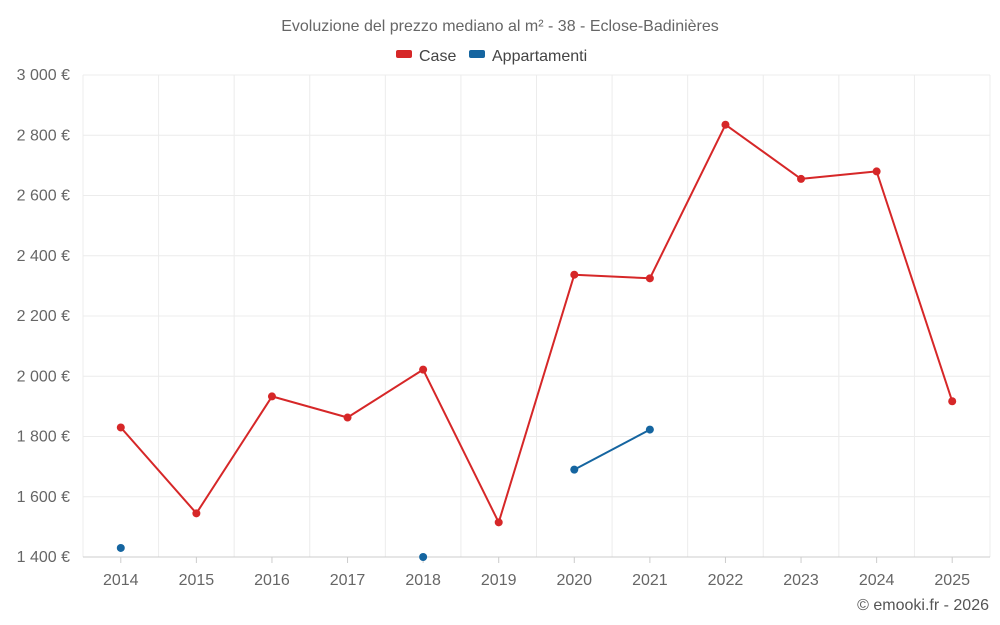 The image size is (1000, 625). What do you see at coordinates (43, 376) in the screenshot?
I see `y-tick-label: 2 000 €` at bounding box center [43, 376].